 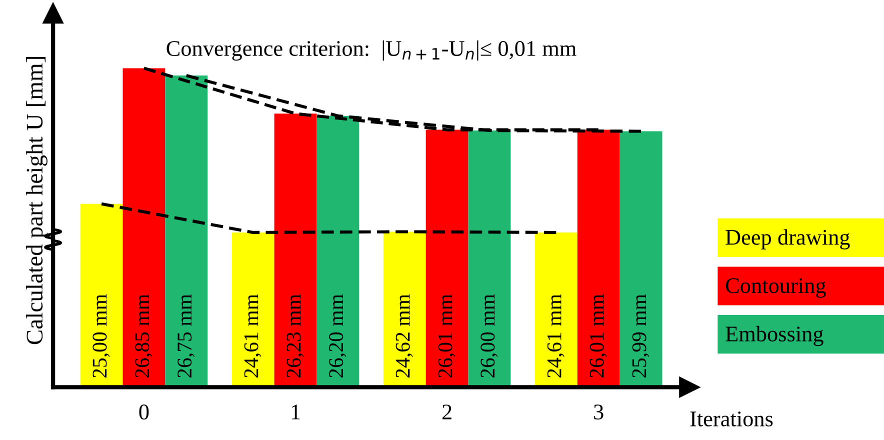 What do you see at coordinates (731, 418) in the screenshot?
I see `x-axis-title: Iterations` at bounding box center [731, 418].